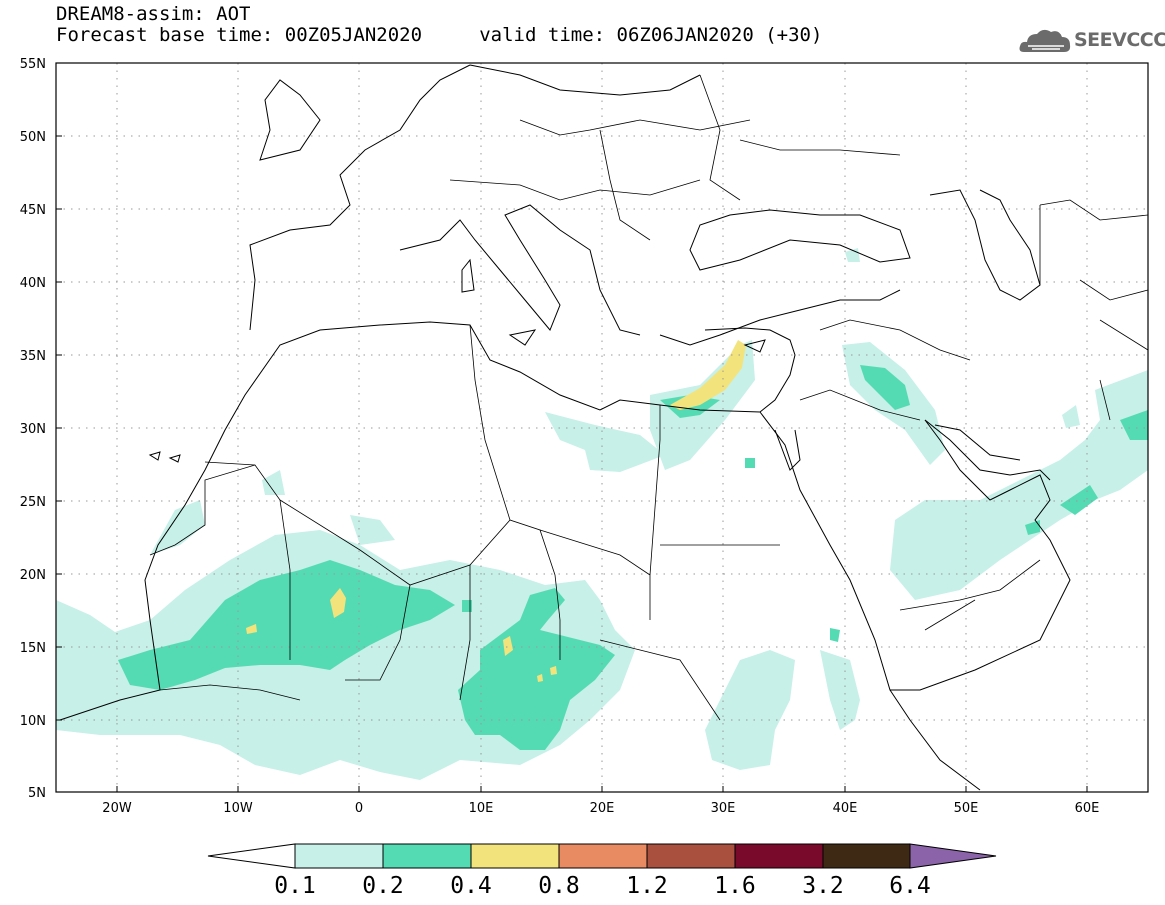 The width and height of the screenshot is (1165, 905). Describe the element at coordinates (33, 210) in the screenshot. I see `lat-label: 45N` at that location.